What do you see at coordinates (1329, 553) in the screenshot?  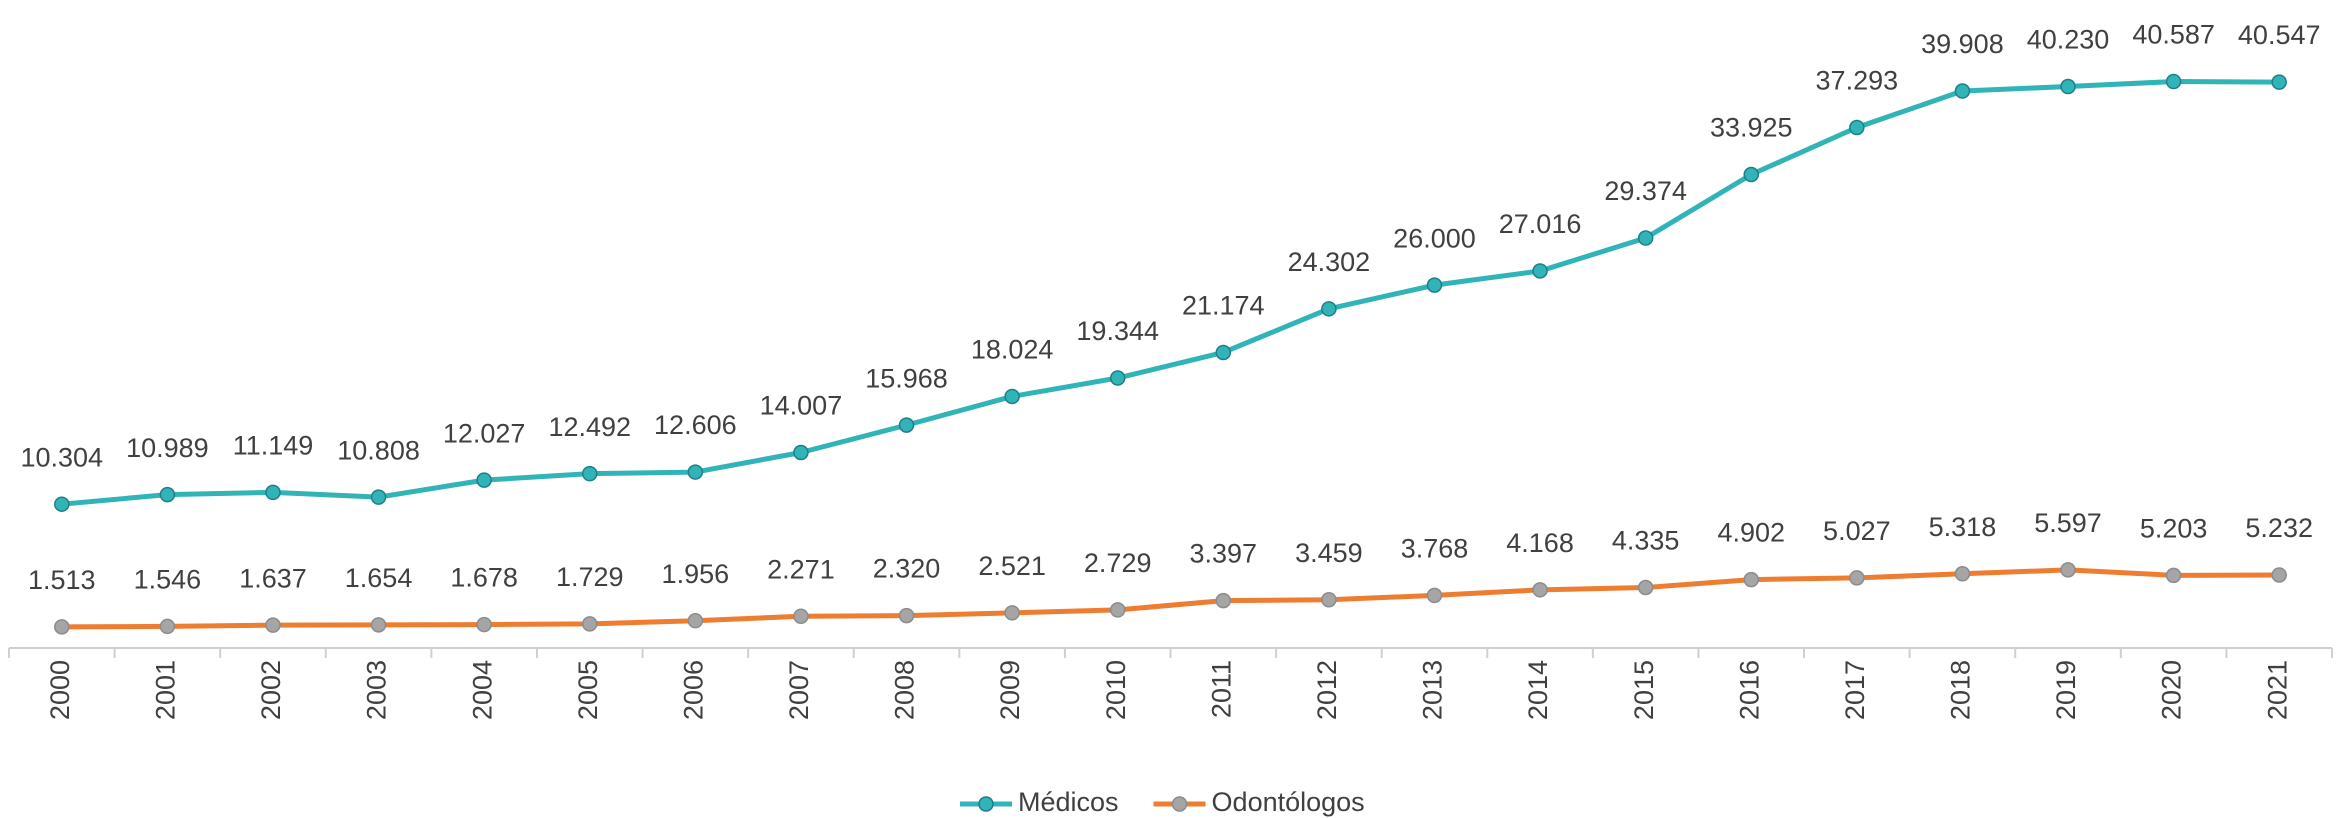 I see `data-label: 3.459` at bounding box center [1329, 553].